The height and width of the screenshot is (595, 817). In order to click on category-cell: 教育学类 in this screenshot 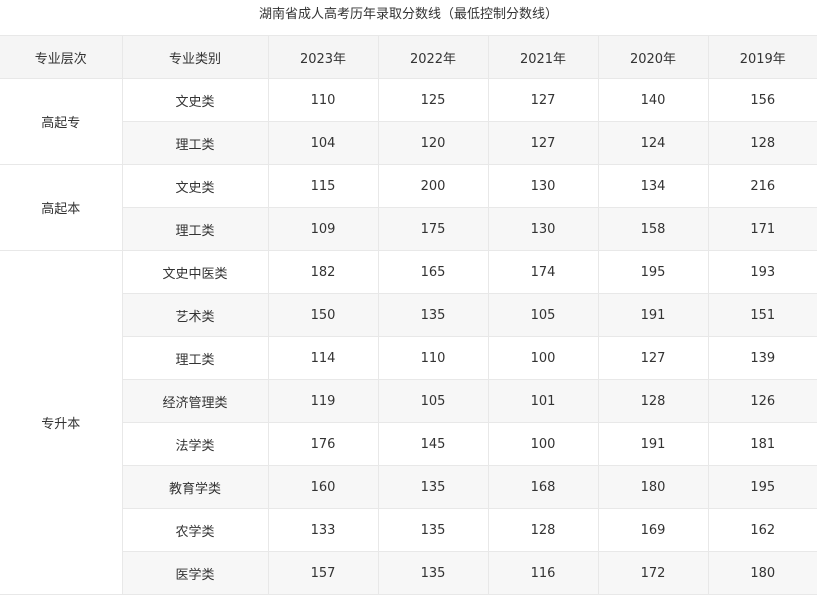, I will do `click(195, 487)`.